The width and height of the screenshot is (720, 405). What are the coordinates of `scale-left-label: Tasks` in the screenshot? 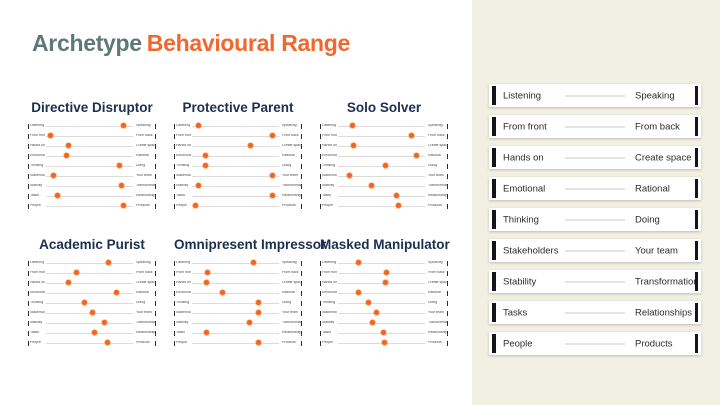 It's located at (180, 333).